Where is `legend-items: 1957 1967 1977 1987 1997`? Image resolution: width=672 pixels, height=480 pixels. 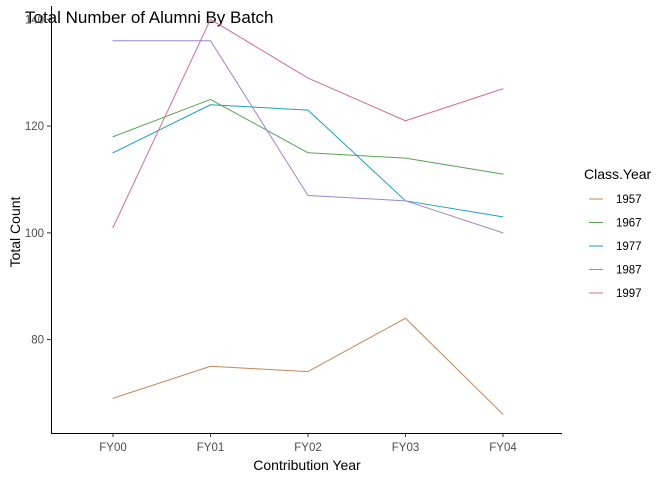
legend-items: 1957 1967 1977 1987 1997 is located at coordinates (615, 247).